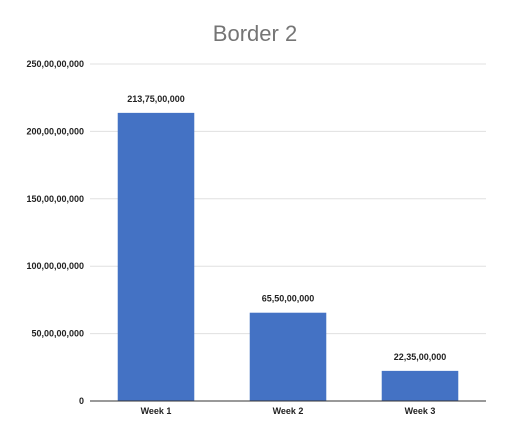 The height and width of the screenshot is (437, 505). Describe the element at coordinates (57, 334) in the screenshot. I see `y-tick-label: 50,00,00,000` at that location.